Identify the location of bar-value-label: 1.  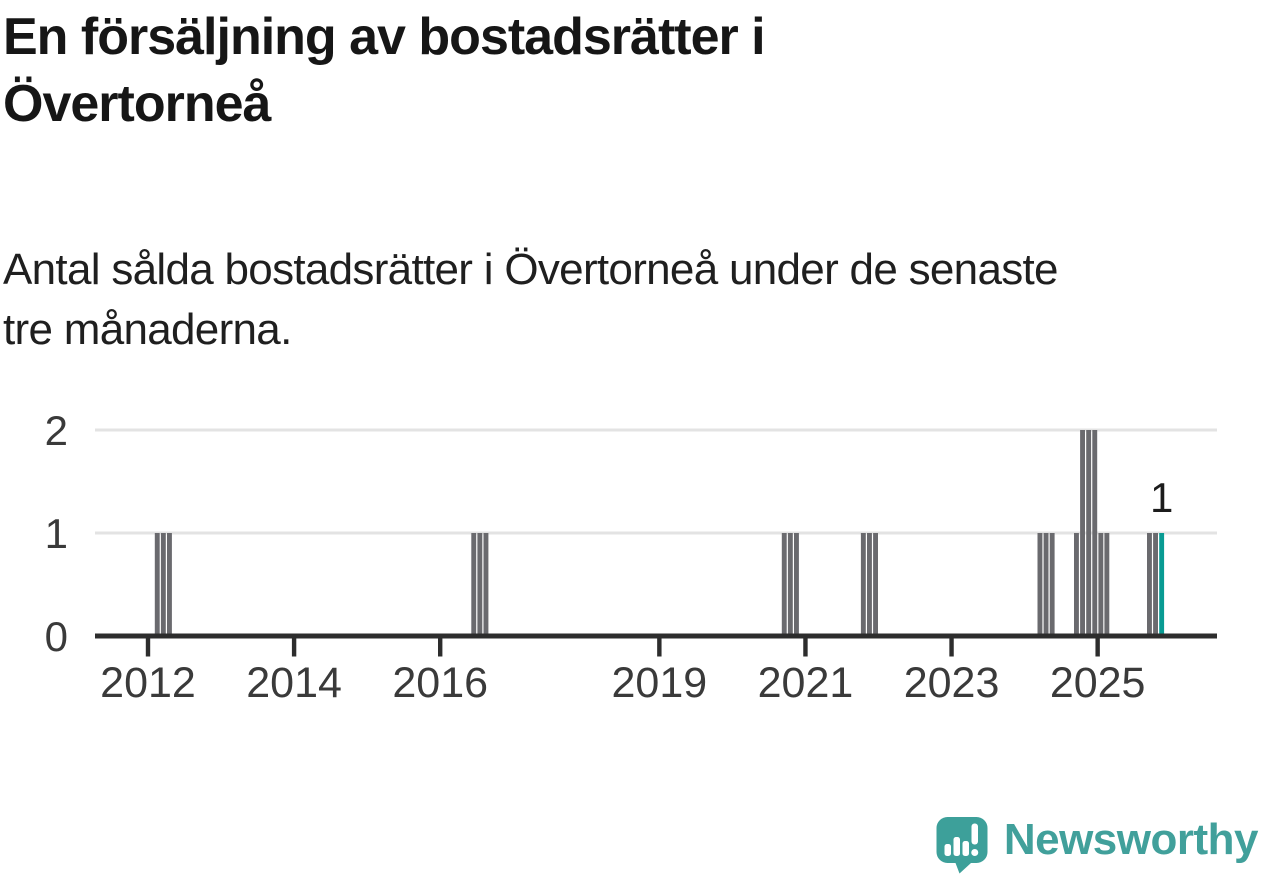
(1161, 497).